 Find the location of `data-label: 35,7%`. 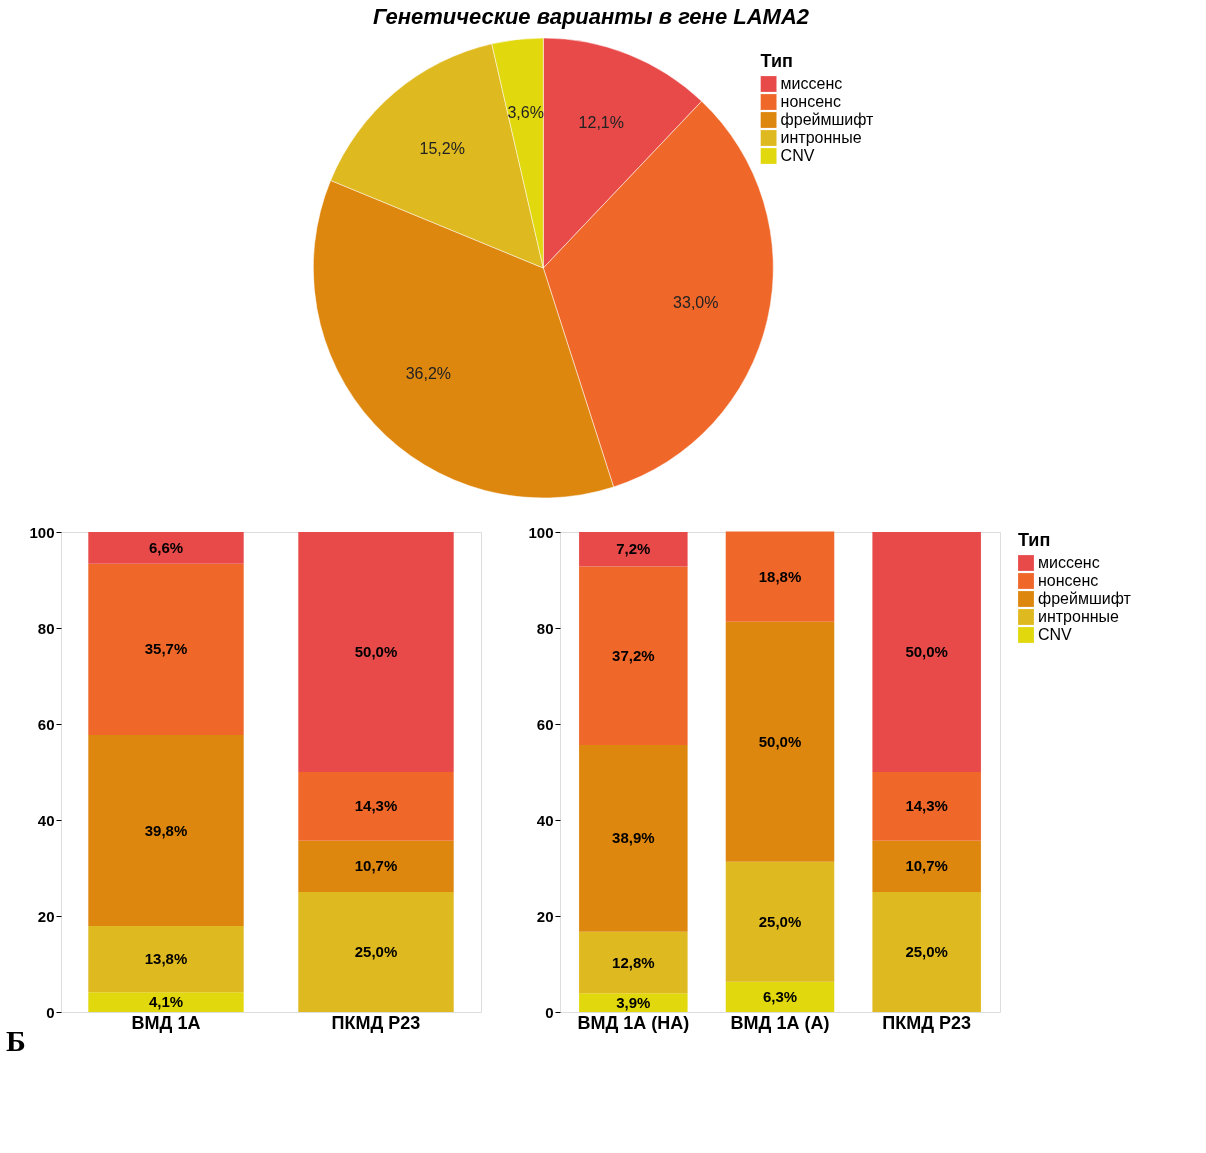

data-label: 35,7% is located at coordinates (166, 649).